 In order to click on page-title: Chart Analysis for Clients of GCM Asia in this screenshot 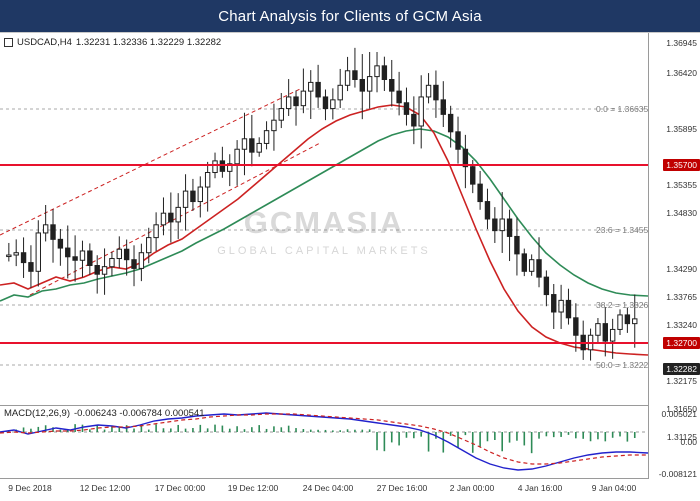, I will do `click(350, 16)`.